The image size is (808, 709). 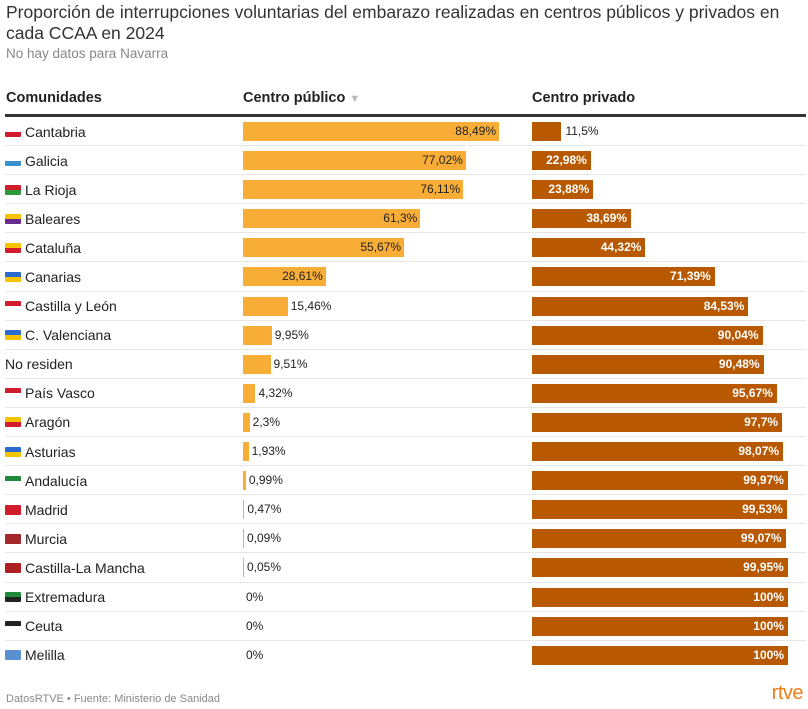 I want to click on row-name: Baleares, so click(x=42, y=218).